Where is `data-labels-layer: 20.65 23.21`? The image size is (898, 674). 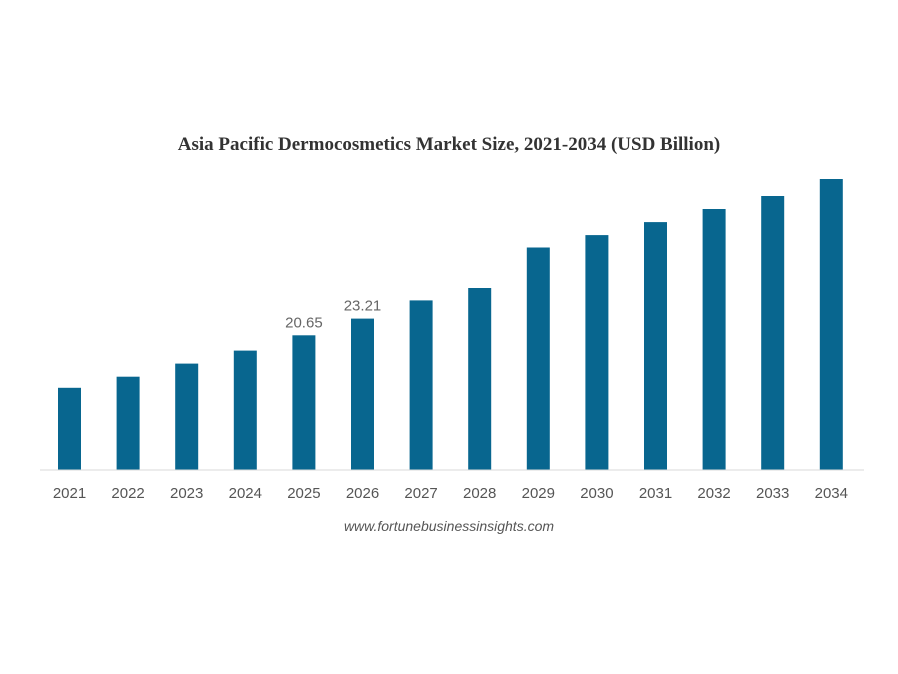
data-labels-layer: 20.65 23.21 is located at coordinates (333, 315).